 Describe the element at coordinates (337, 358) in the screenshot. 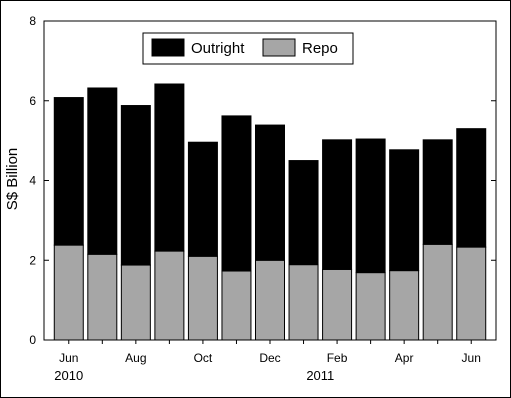

I see `x-tick-label: Feb` at that location.